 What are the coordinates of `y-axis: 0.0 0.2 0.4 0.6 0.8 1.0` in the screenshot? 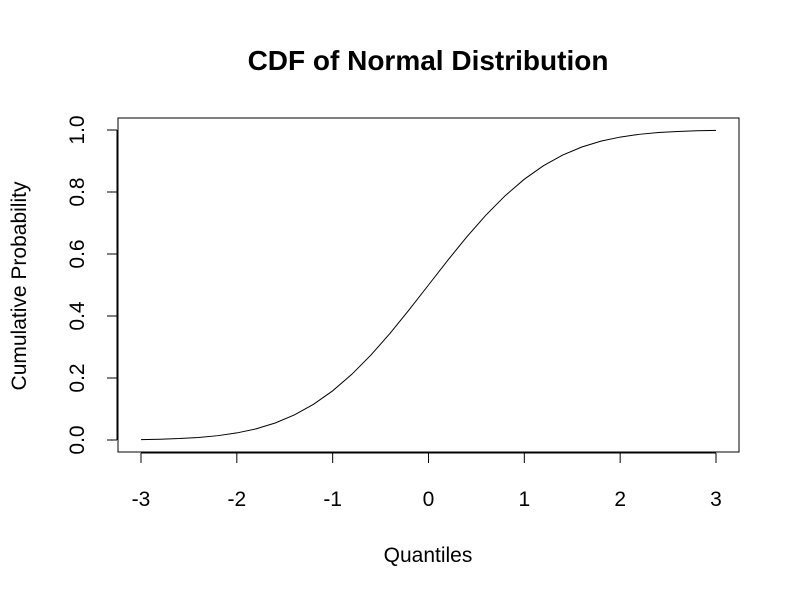 It's located at (92, 285).